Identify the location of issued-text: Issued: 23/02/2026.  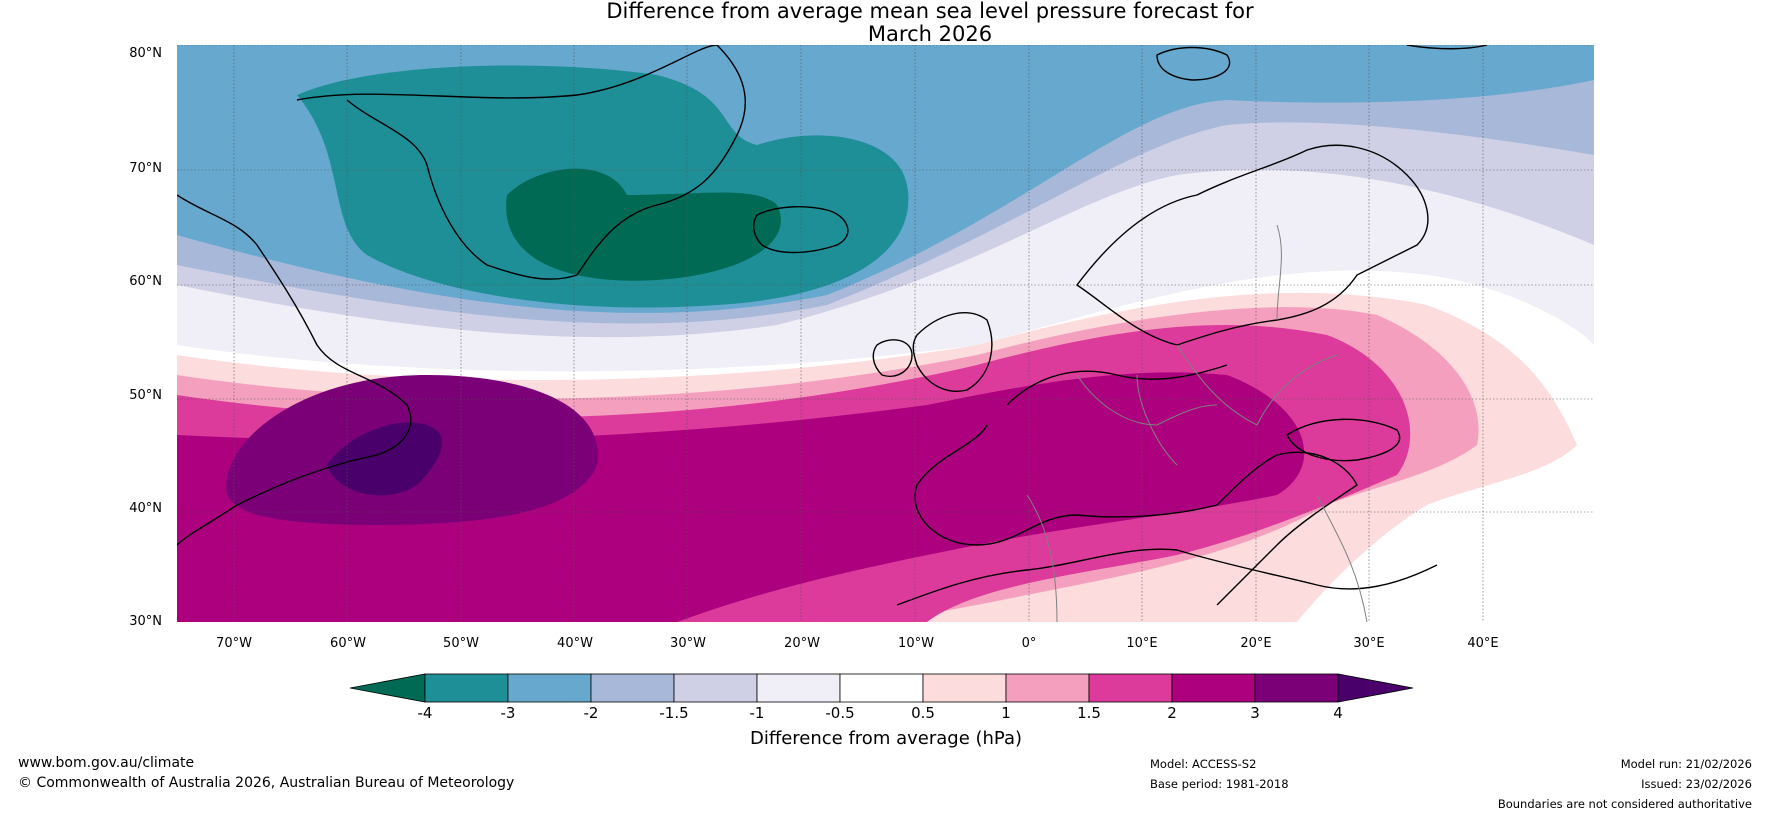
(1696, 784).